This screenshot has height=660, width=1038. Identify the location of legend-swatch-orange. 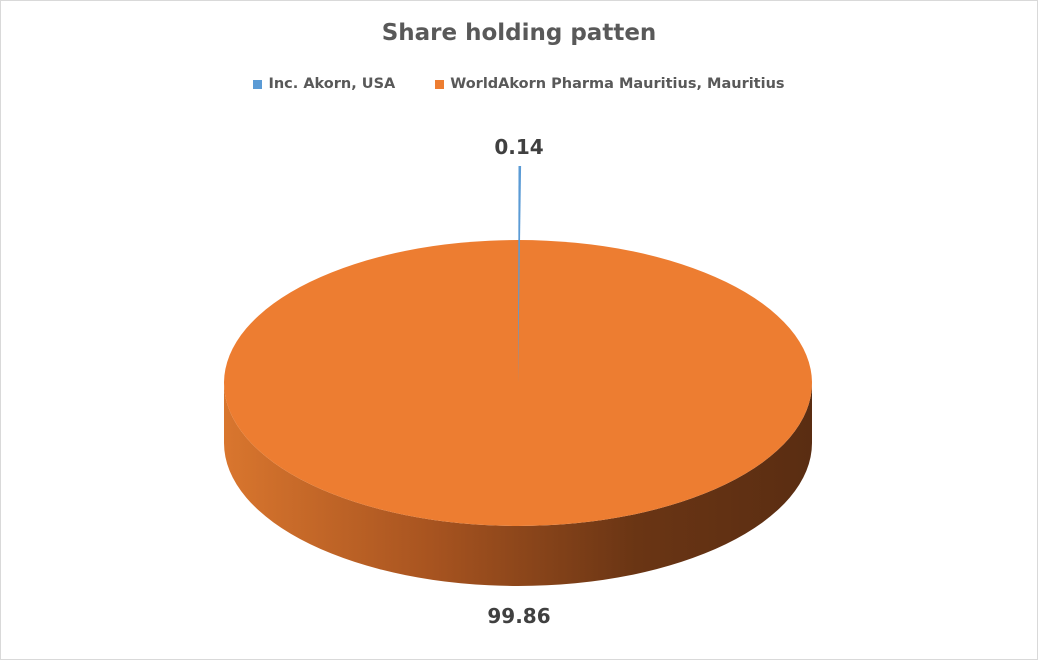
(440, 84).